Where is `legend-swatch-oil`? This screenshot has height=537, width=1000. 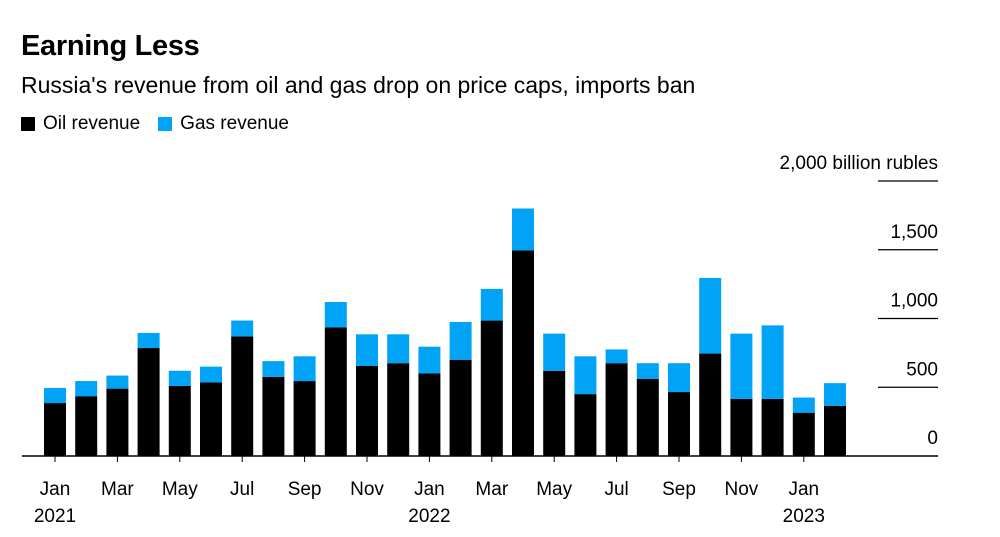
legend-swatch-oil is located at coordinates (28, 124).